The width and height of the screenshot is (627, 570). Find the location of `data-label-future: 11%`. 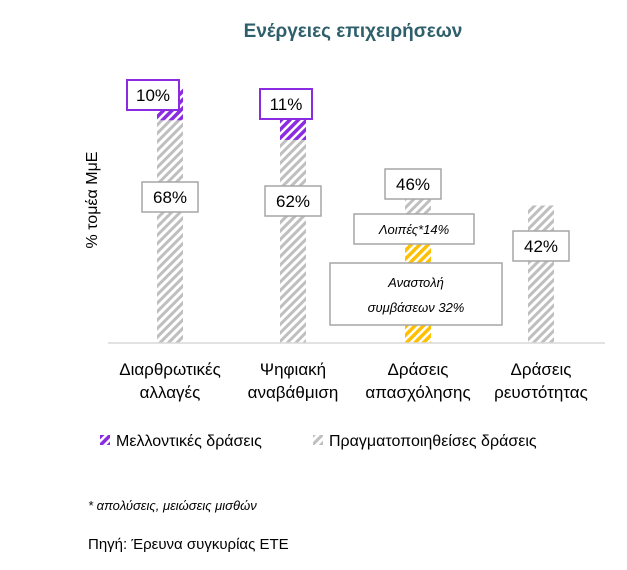

data-label-future: 11% is located at coordinates (286, 104).